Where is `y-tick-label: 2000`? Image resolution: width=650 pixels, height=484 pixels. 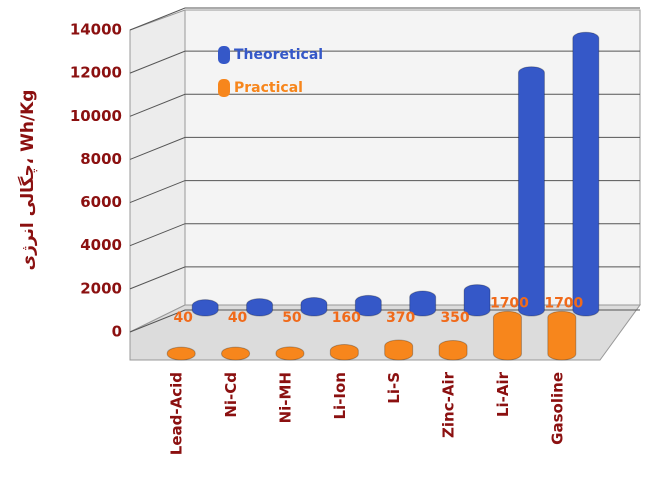 y-tick-label: 2000 is located at coordinates (101, 288).